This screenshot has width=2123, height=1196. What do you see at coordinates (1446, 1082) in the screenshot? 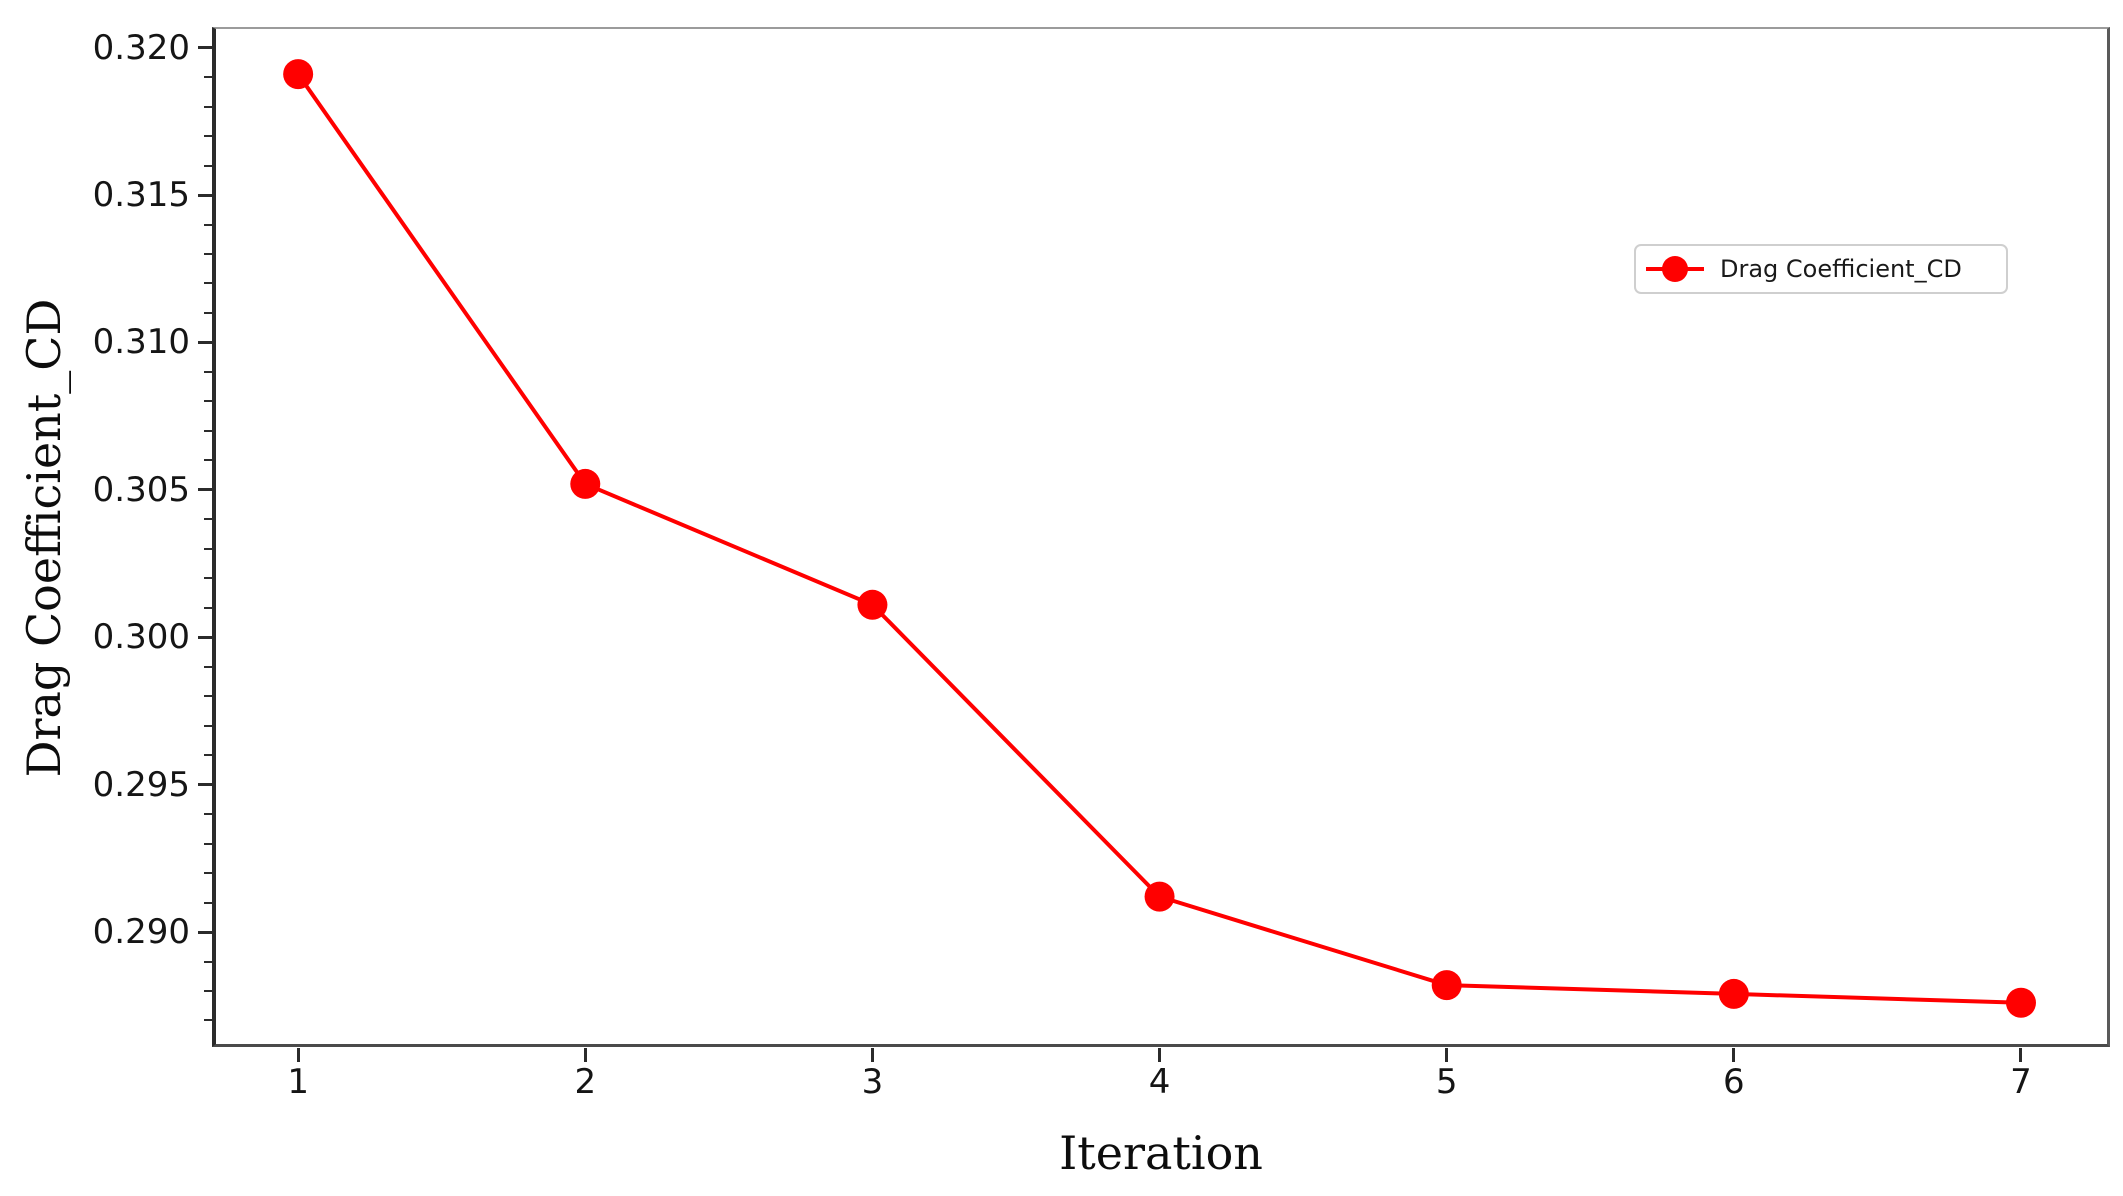
I see `x-tick-label: 5` at bounding box center [1446, 1082].